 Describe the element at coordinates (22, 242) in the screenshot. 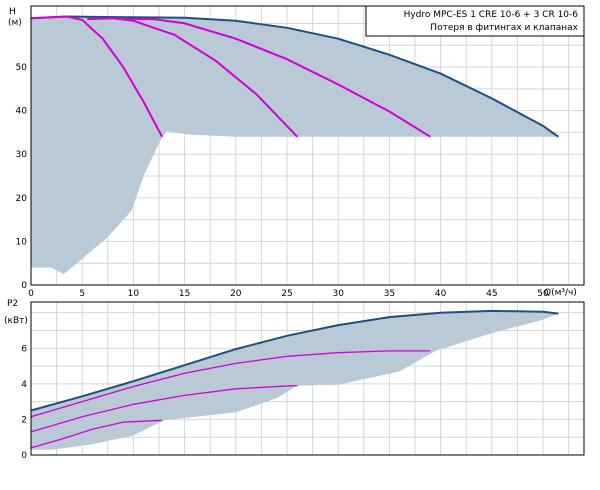

I see `y-tick-label: 10` at that location.